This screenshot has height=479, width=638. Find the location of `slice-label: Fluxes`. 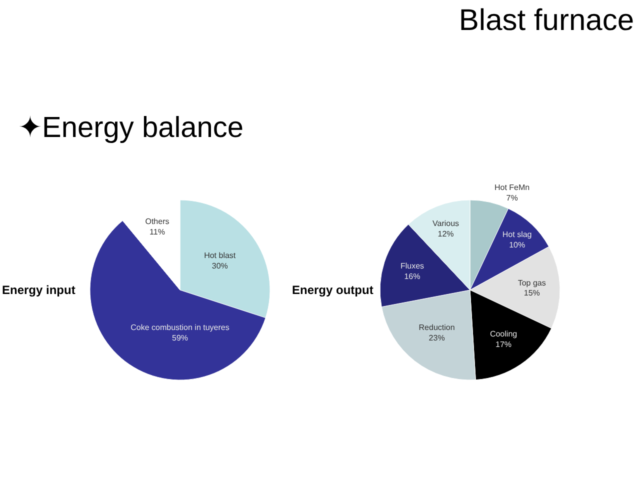

slice-label: Fluxes is located at coordinates (412, 266).